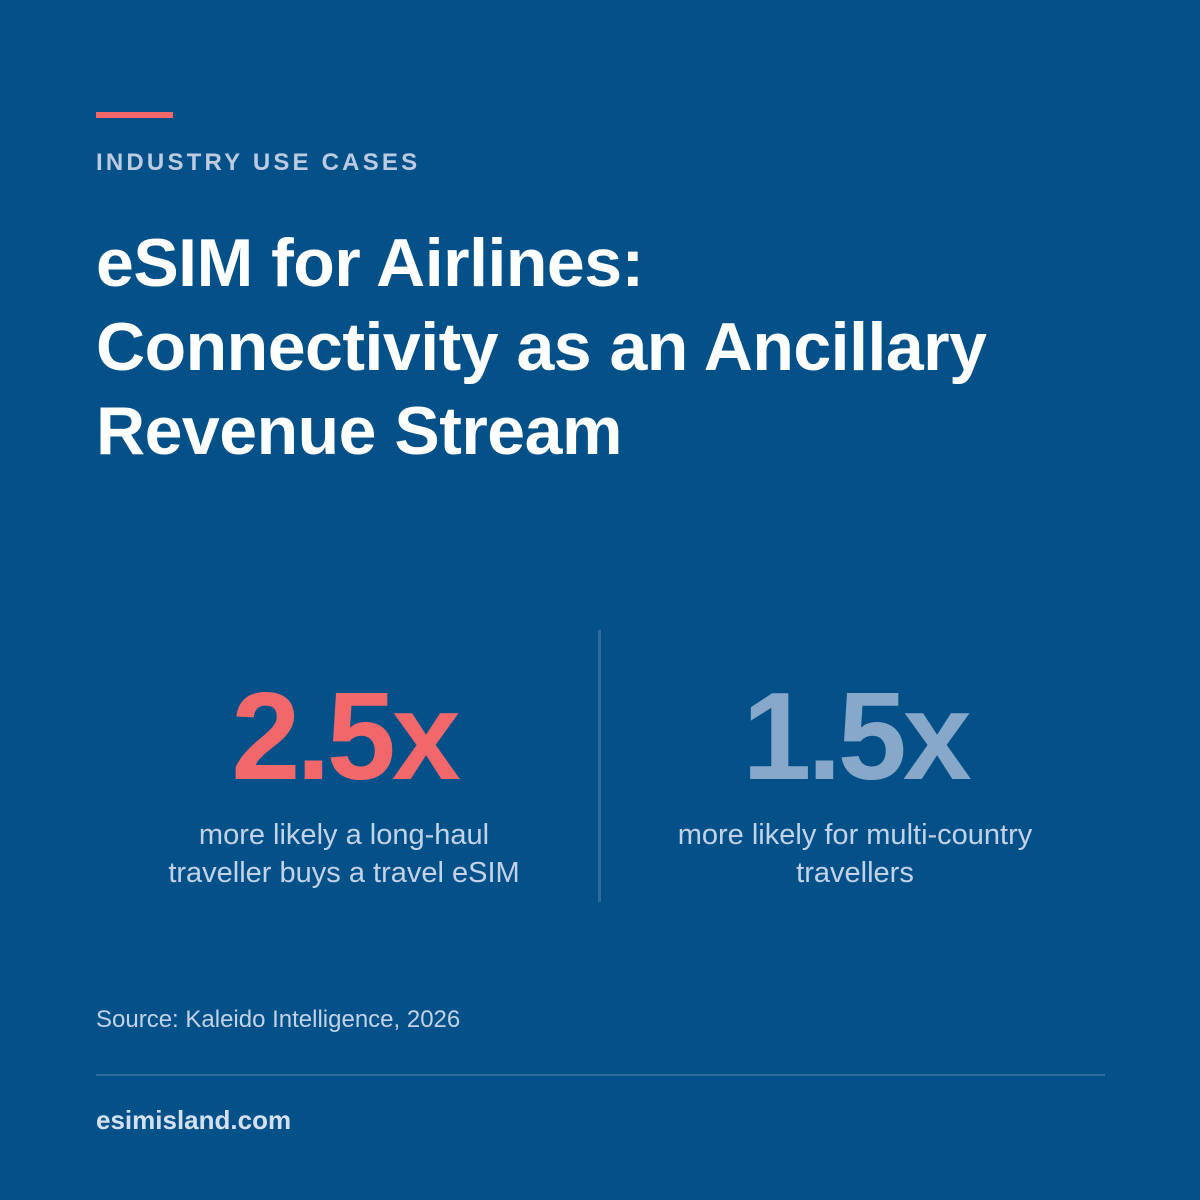 This screenshot has height=1200, width=1200. I want to click on stat-value: 2.5x, so click(345, 737).